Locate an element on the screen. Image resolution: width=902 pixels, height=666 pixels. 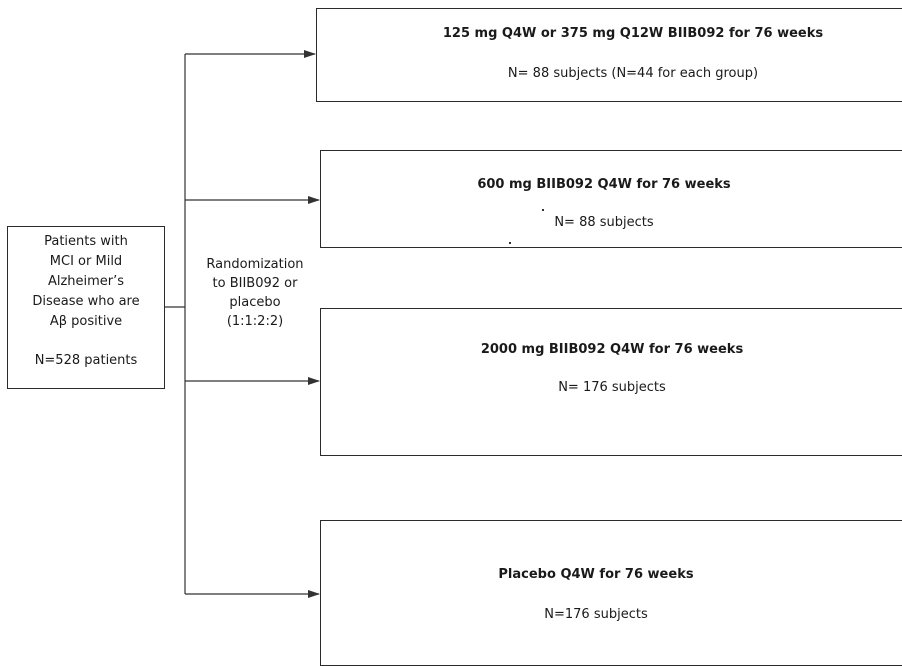
source-line-4: Disease who are is located at coordinates (86, 301).